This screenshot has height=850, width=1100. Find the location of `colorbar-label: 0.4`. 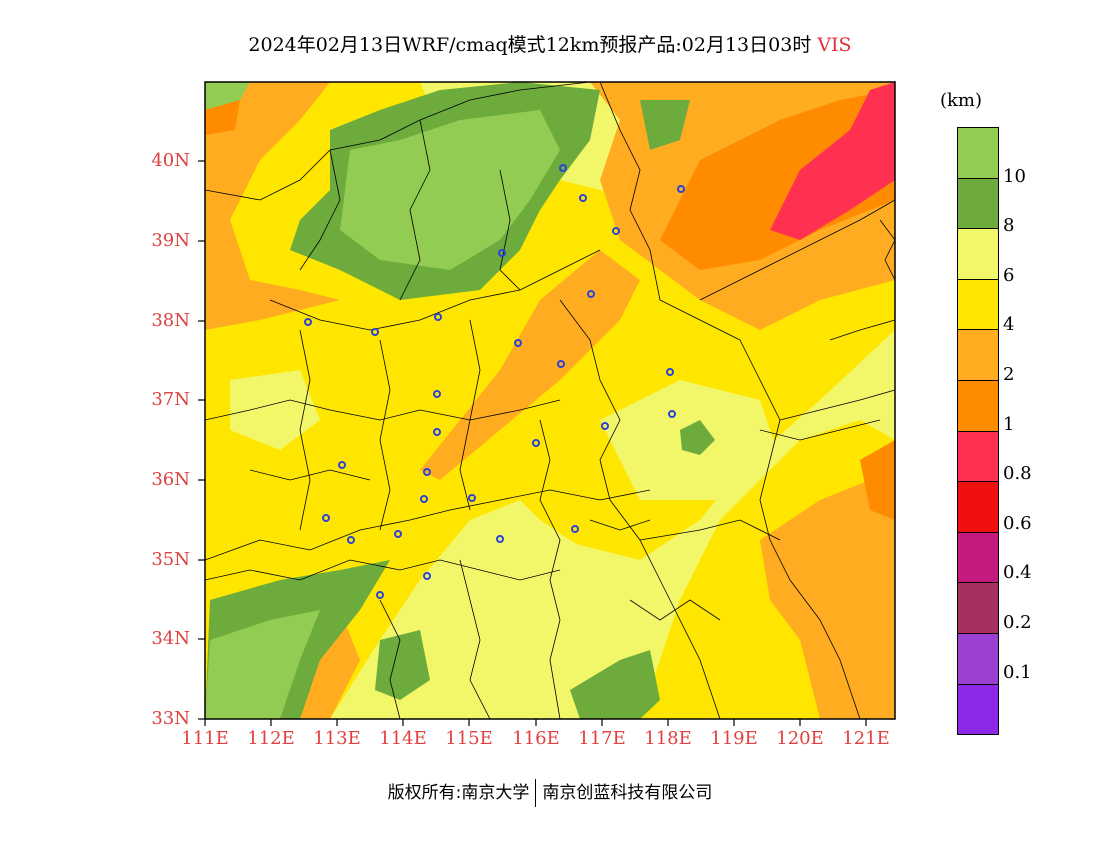

colorbar-label: 0.4 is located at coordinates (1017, 573).